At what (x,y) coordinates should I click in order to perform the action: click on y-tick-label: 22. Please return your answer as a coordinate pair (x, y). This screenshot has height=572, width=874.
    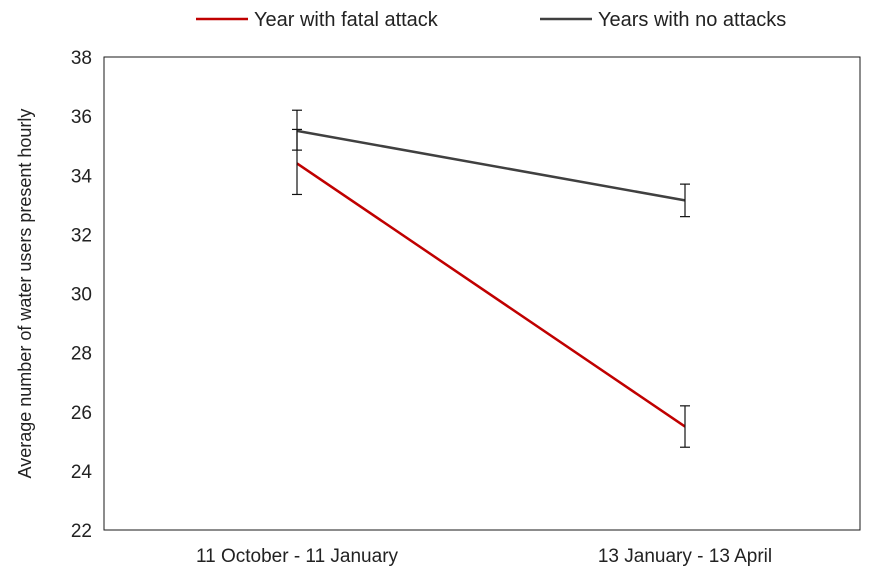
    Looking at the image, I should click on (81, 531).